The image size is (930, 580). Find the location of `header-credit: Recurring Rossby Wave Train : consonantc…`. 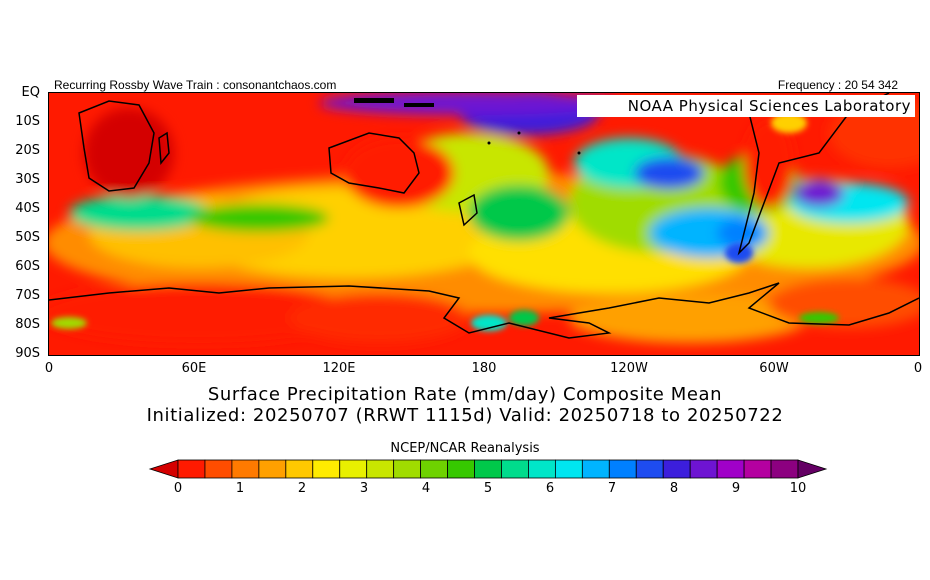

header-credit: Recurring Rossby Wave Train : consonantc… is located at coordinates (195, 85).